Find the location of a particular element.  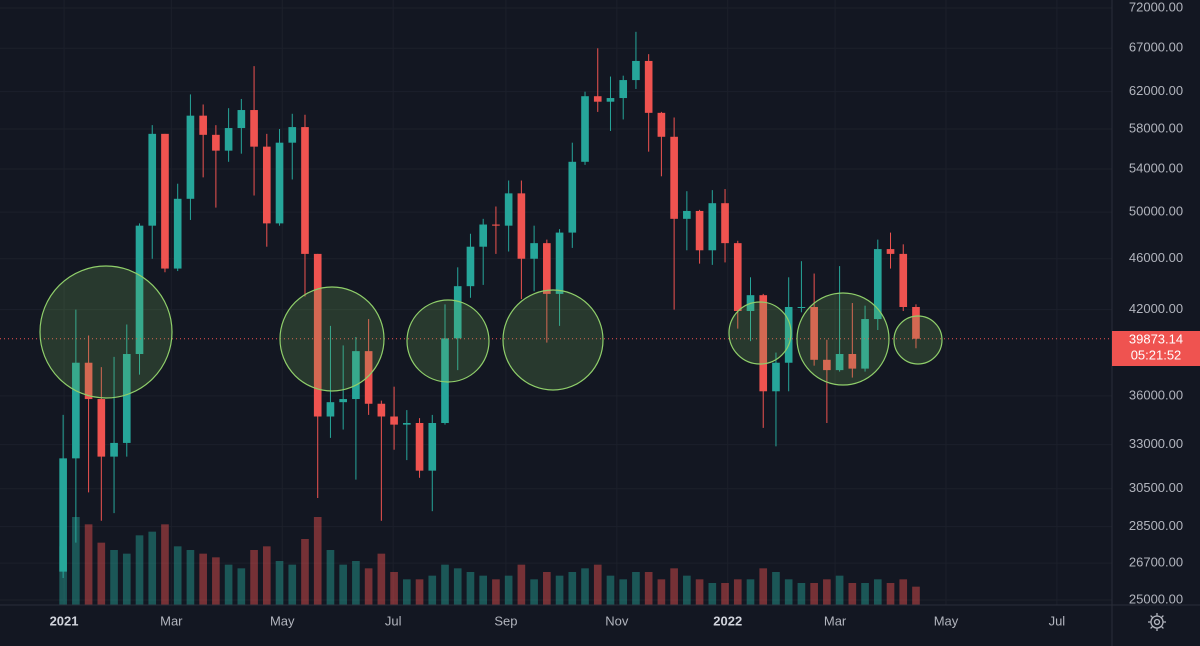

x-tick-label: Mar is located at coordinates (171, 620).